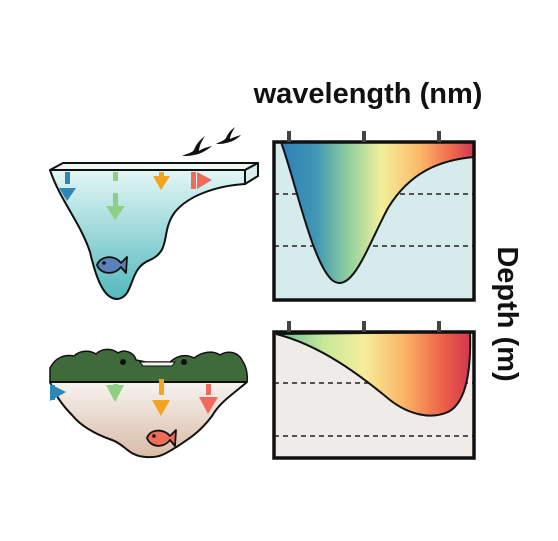 The width and height of the screenshot is (558, 541). Describe the element at coordinates (115, 393) in the screenshot. I see `light-arrow-icon-green-turbid` at that location.